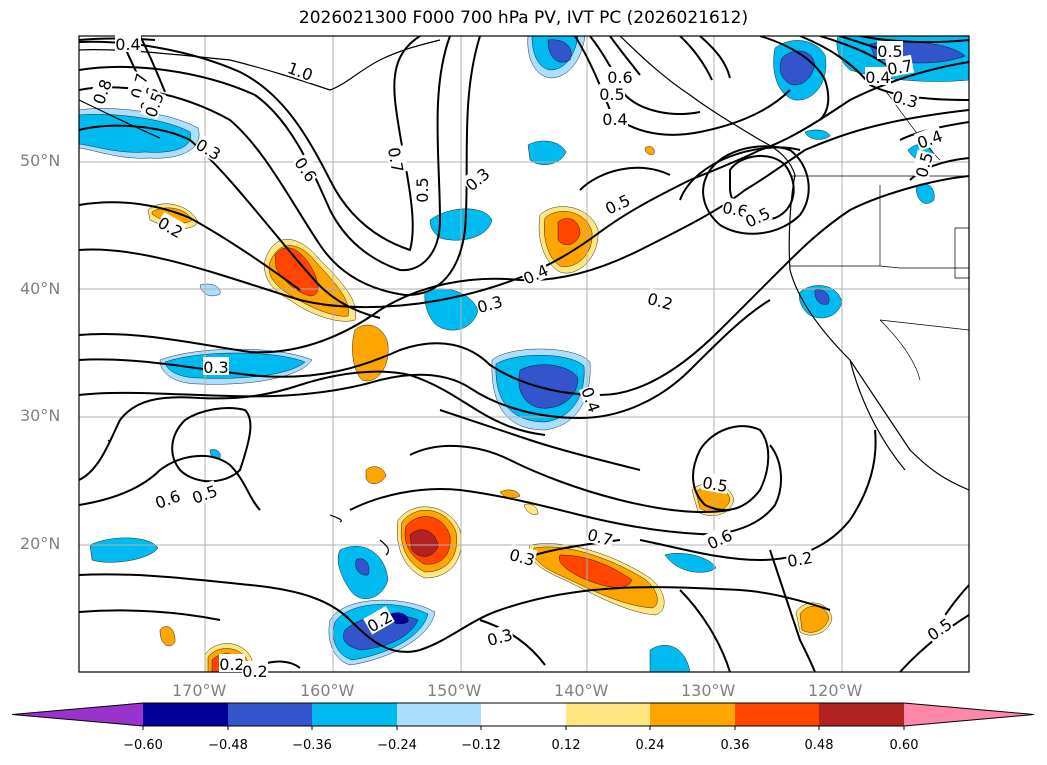 This screenshot has width=1047, height=765. What do you see at coordinates (228, 745) in the screenshot?
I see `colorbar-tick-label: −0.48` at bounding box center [228, 745].